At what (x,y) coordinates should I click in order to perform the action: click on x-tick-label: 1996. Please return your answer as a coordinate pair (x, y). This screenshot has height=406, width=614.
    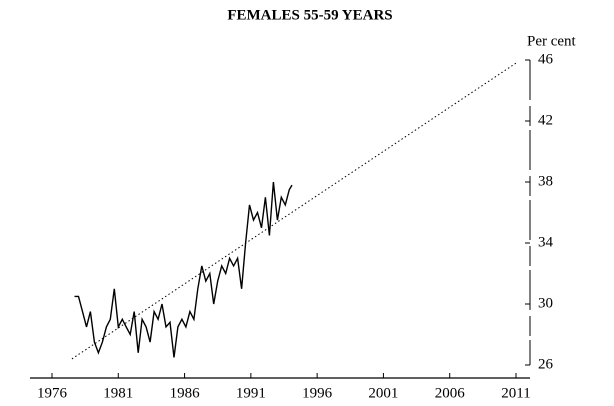
    Looking at the image, I should click on (317, 393).